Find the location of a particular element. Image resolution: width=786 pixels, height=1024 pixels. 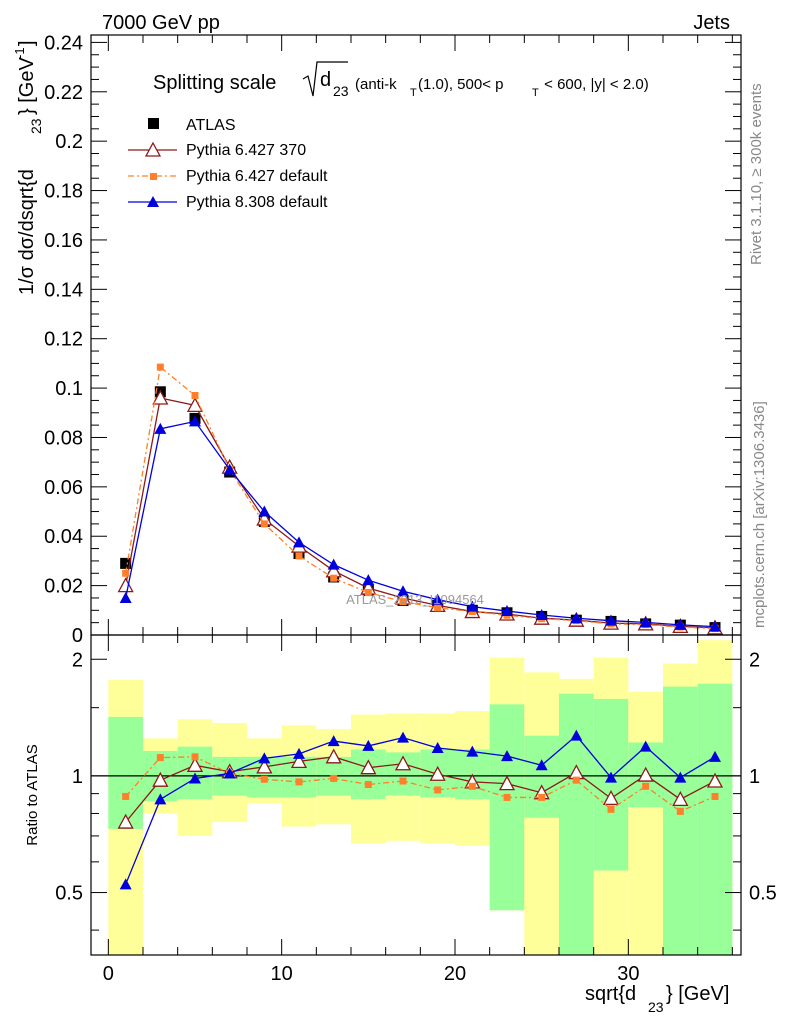

legend-p6-370-marker is located at coordinates (153, 149).